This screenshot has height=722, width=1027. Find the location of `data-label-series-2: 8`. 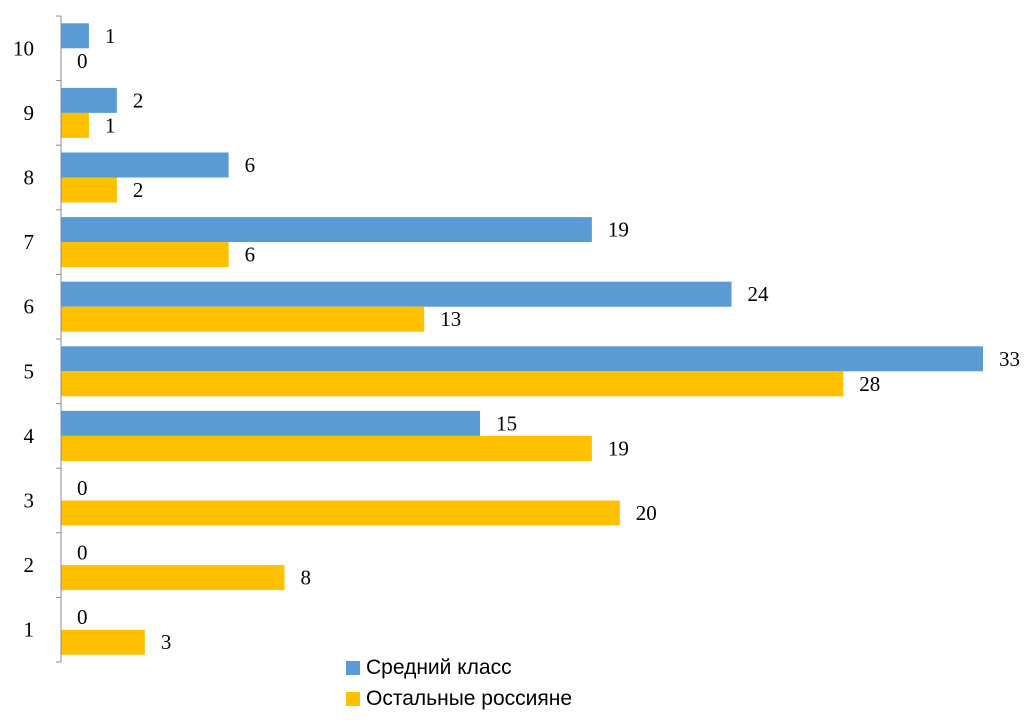

data-label-series-2: 8 is located at coordinates (306, 578).